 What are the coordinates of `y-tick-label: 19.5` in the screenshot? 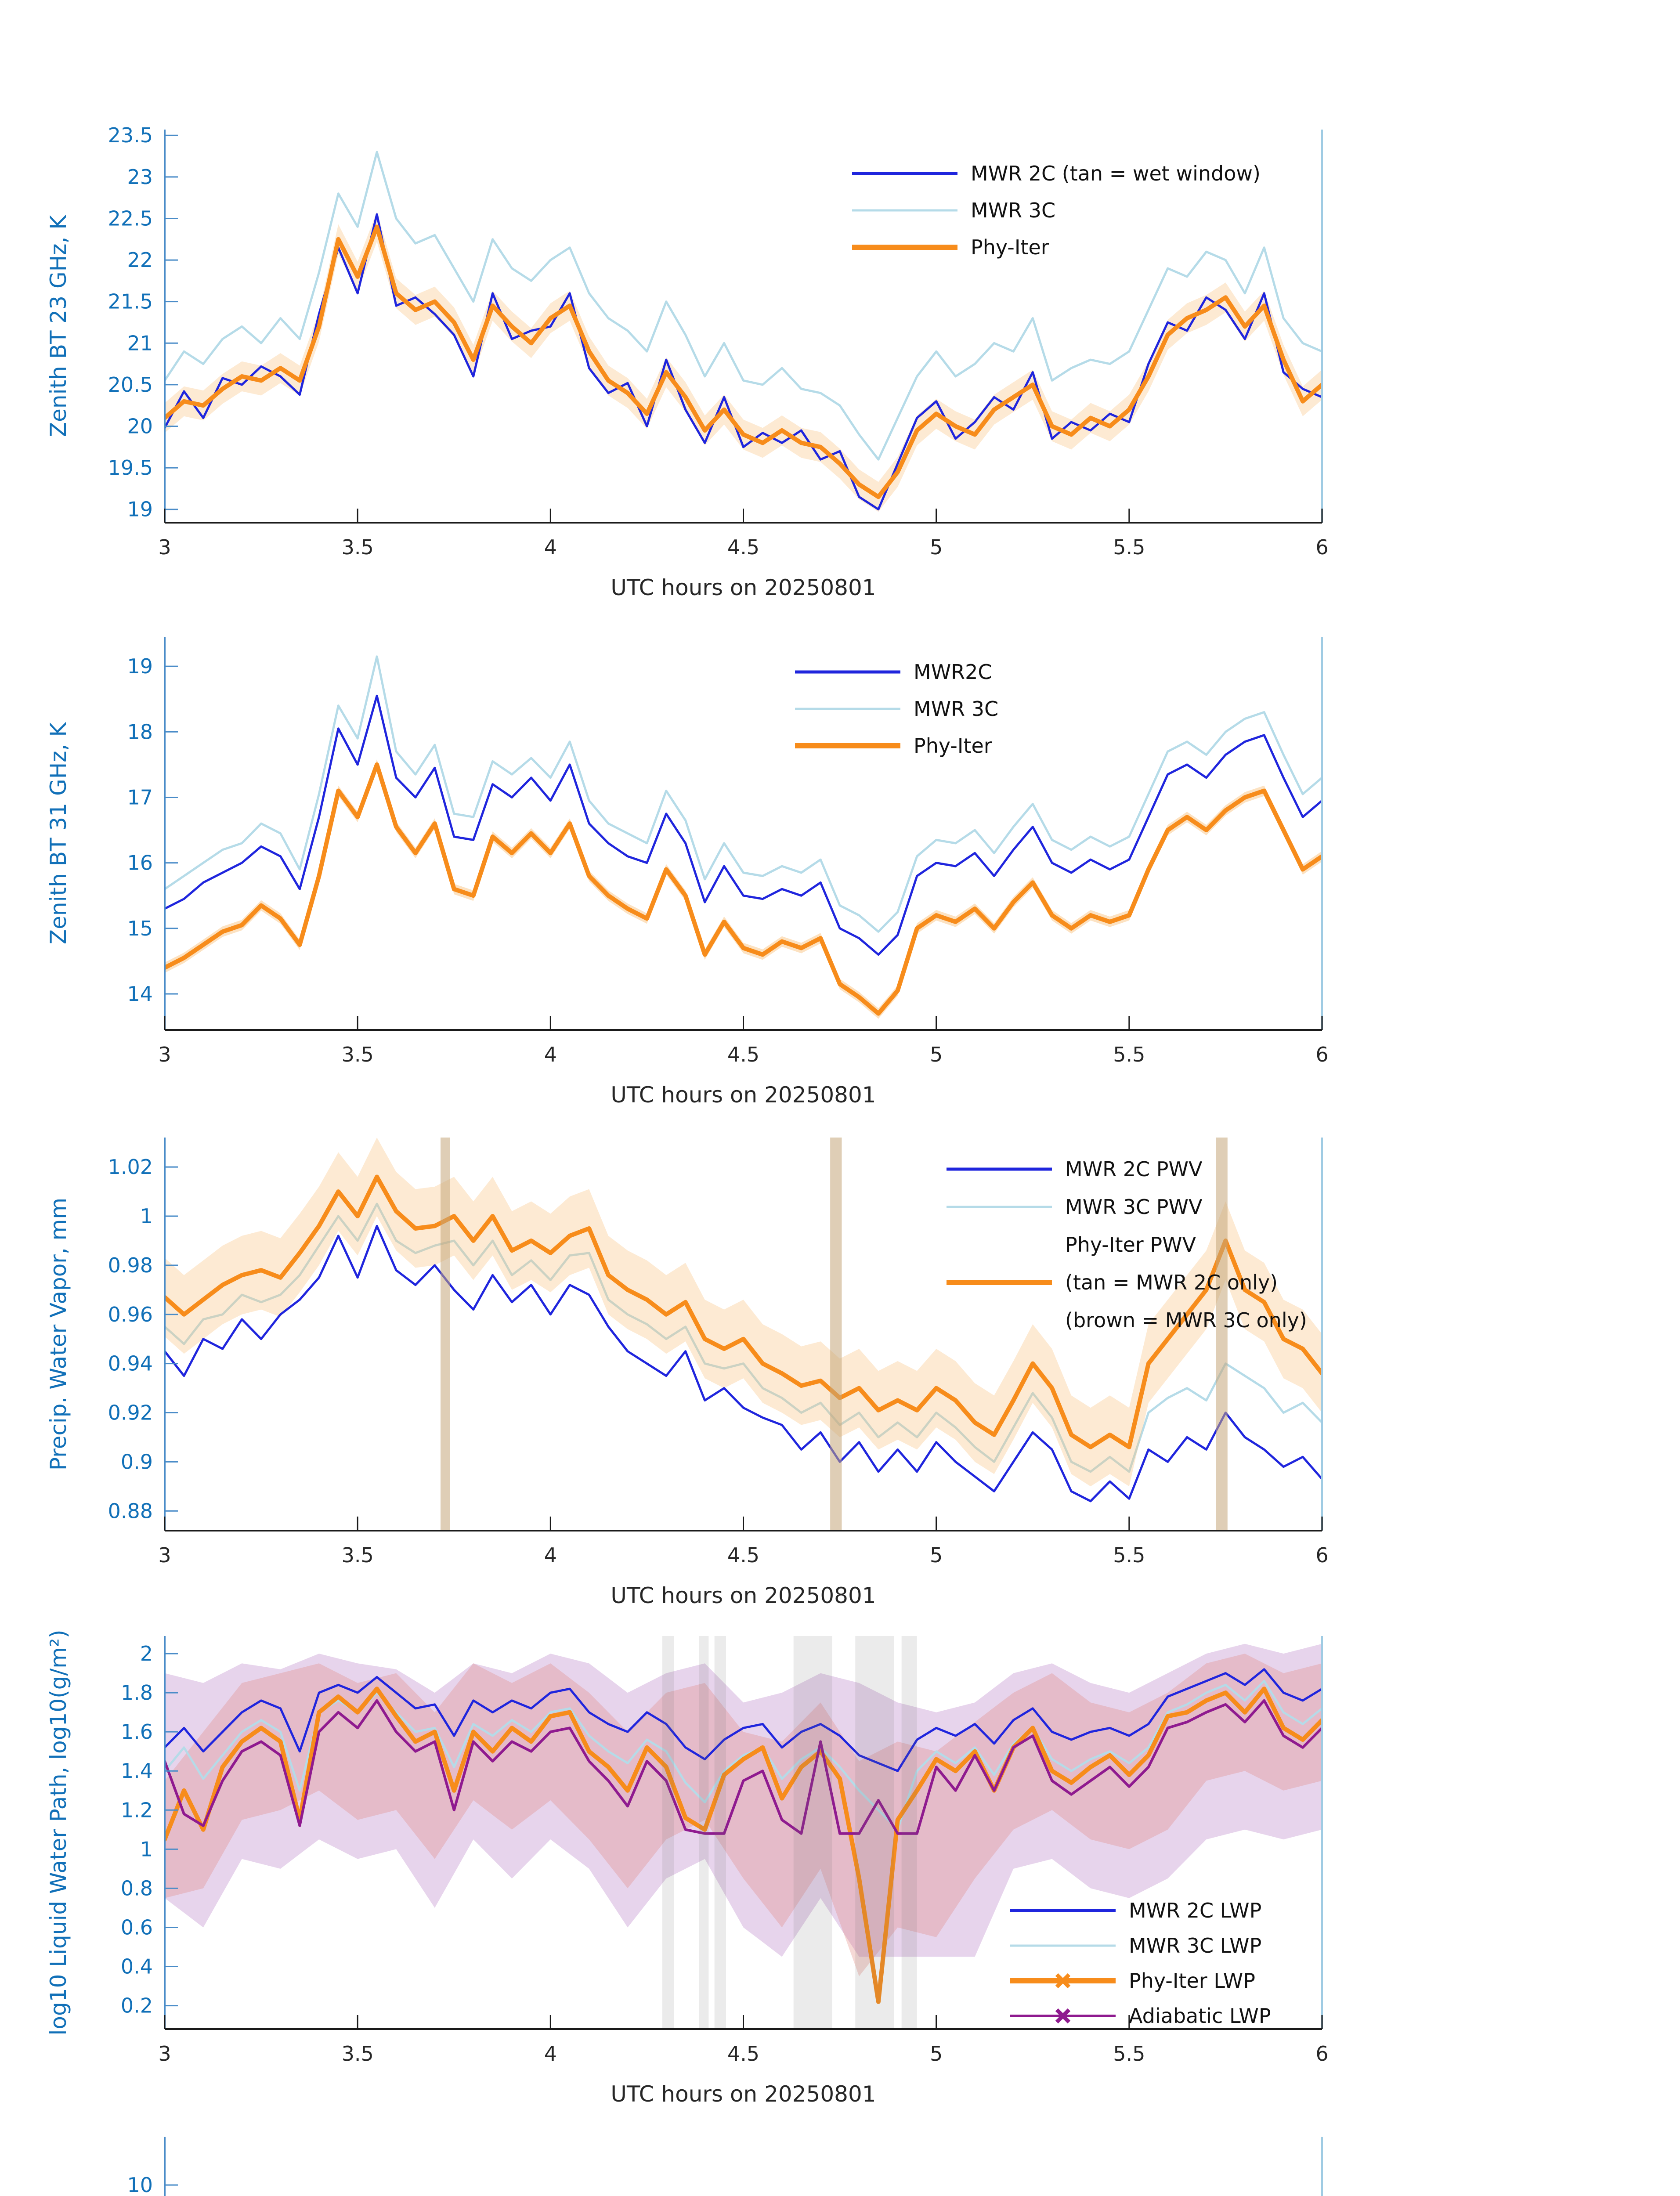 It's located at (130, 468).